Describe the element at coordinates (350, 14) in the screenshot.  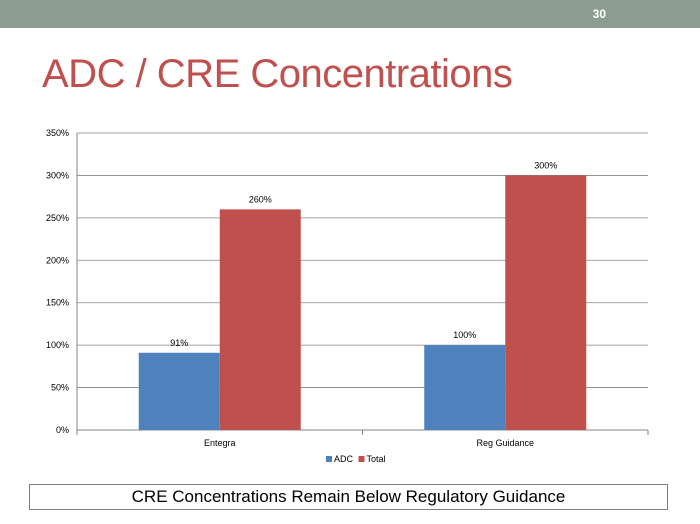
I see `top-bar` at that location.